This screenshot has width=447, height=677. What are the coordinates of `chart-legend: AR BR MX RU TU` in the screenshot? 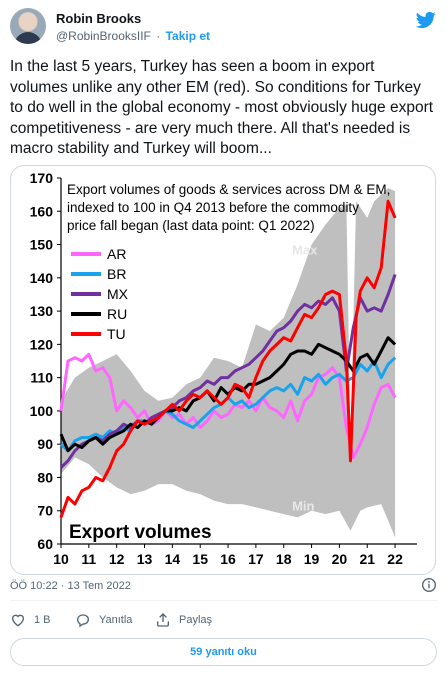 It's located at (100, 294).